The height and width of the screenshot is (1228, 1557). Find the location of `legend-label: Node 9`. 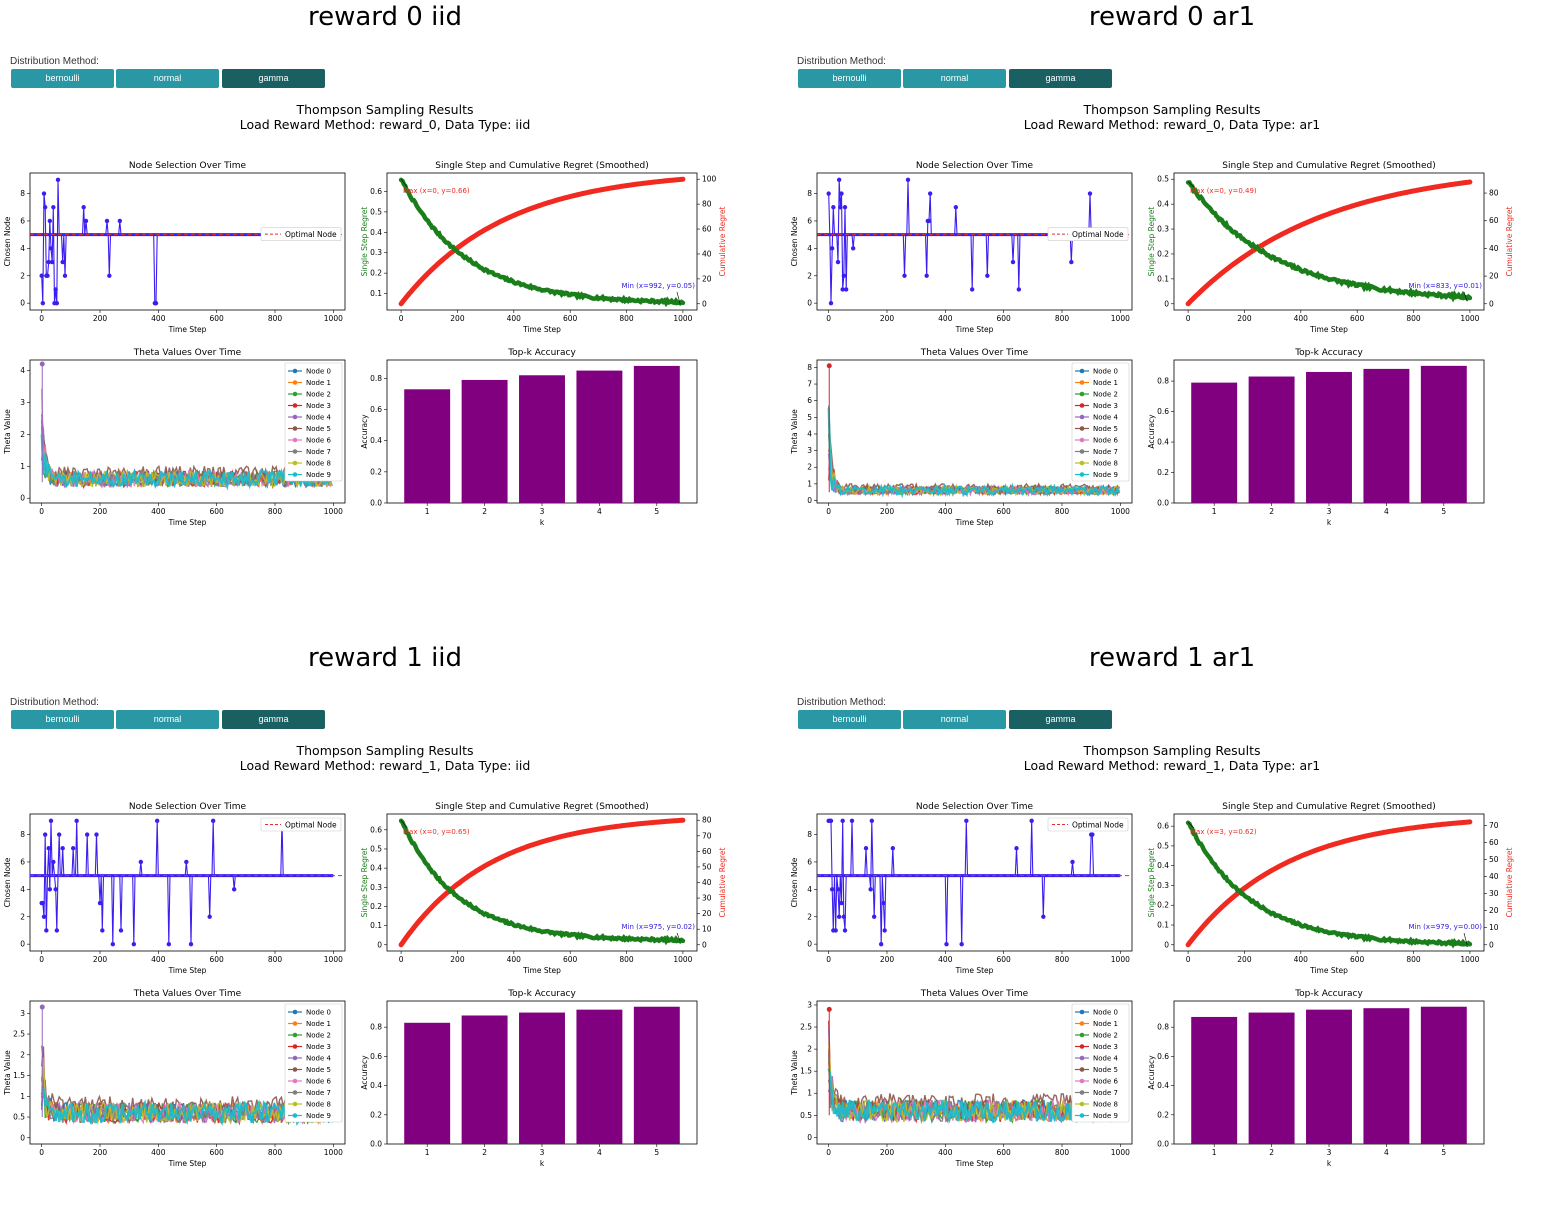

legend-label: Node 9 is located at coordinates (1105, 475).